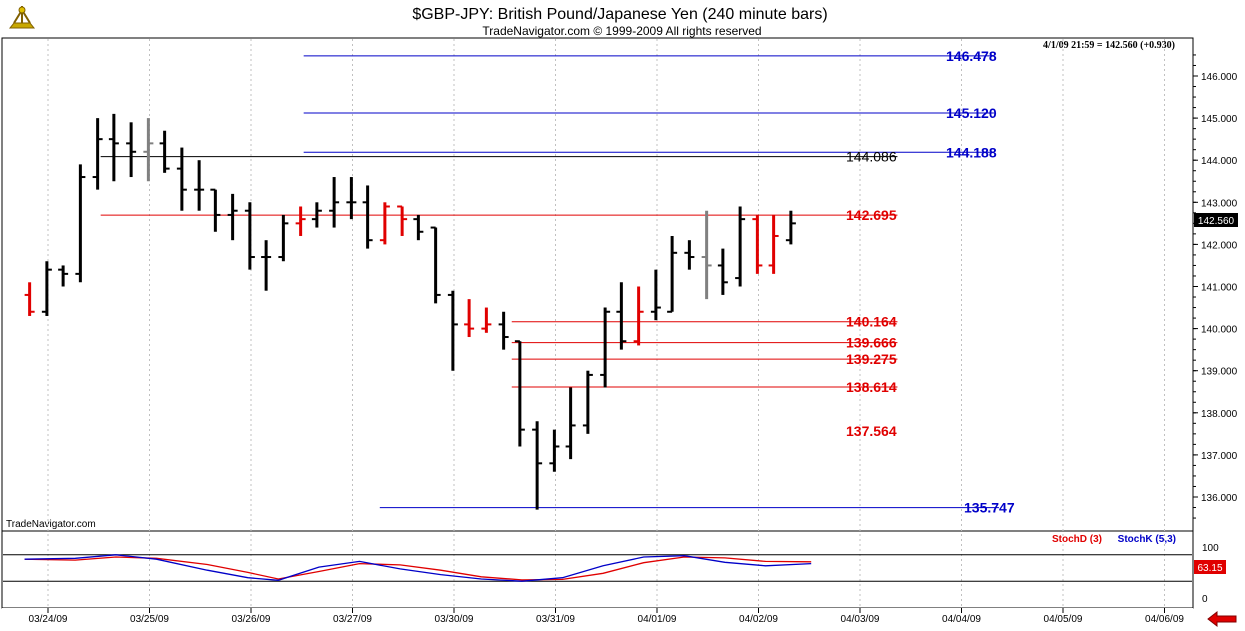  What do you see at coordinates (1219, 330) in the screenshot?
I see `price-tick-label: 140.000` at bounding box center [1219, 330].